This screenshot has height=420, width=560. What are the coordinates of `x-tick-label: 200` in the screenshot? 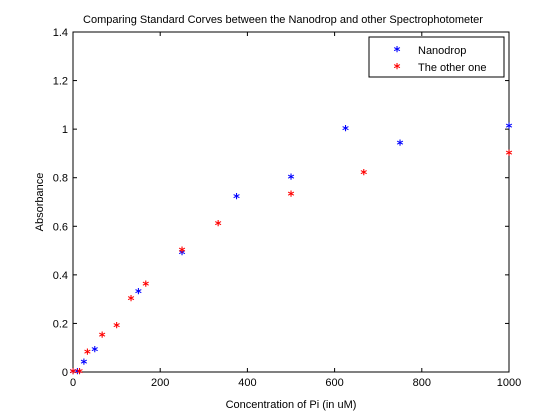 It's located at (160, 383).